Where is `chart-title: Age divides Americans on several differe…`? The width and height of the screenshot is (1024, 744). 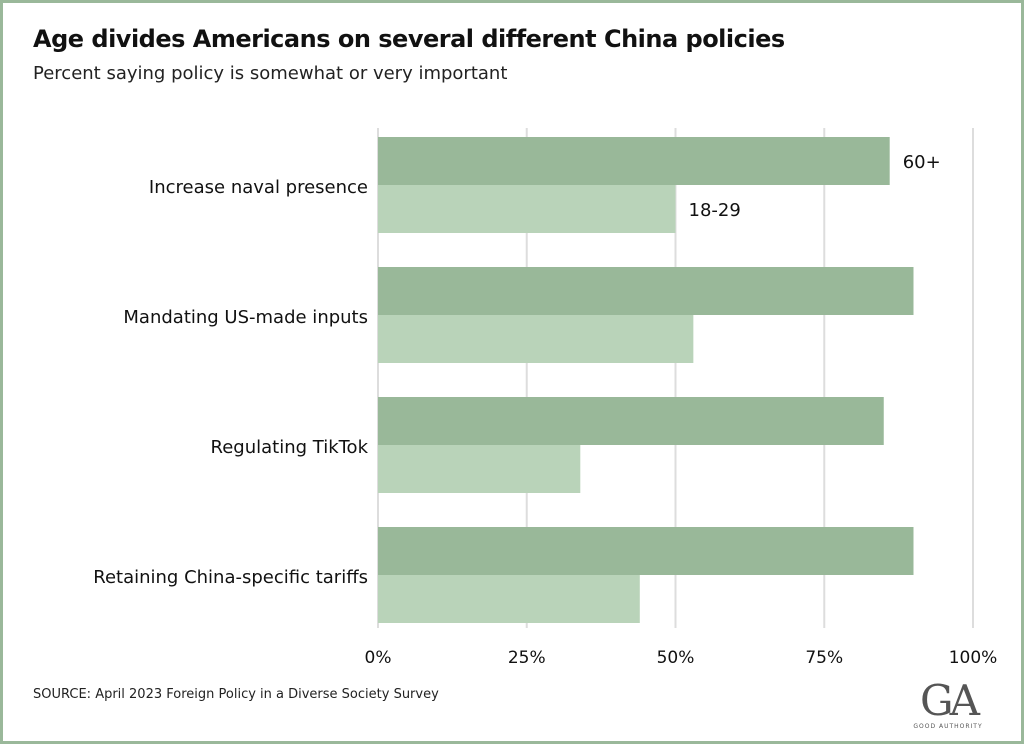 chart-title: Age divides Americans on several differe… is located at coordinates (409, 39).